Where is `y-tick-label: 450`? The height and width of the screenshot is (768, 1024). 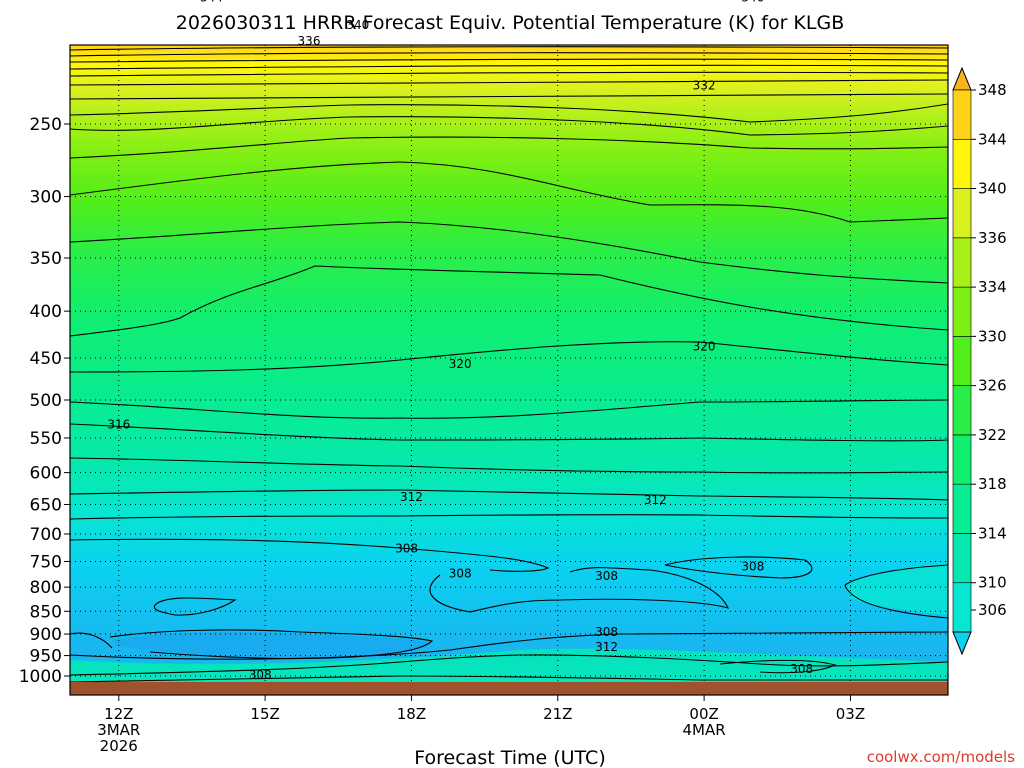 y-tick-label: 450 is located at coordinates (46, 359).